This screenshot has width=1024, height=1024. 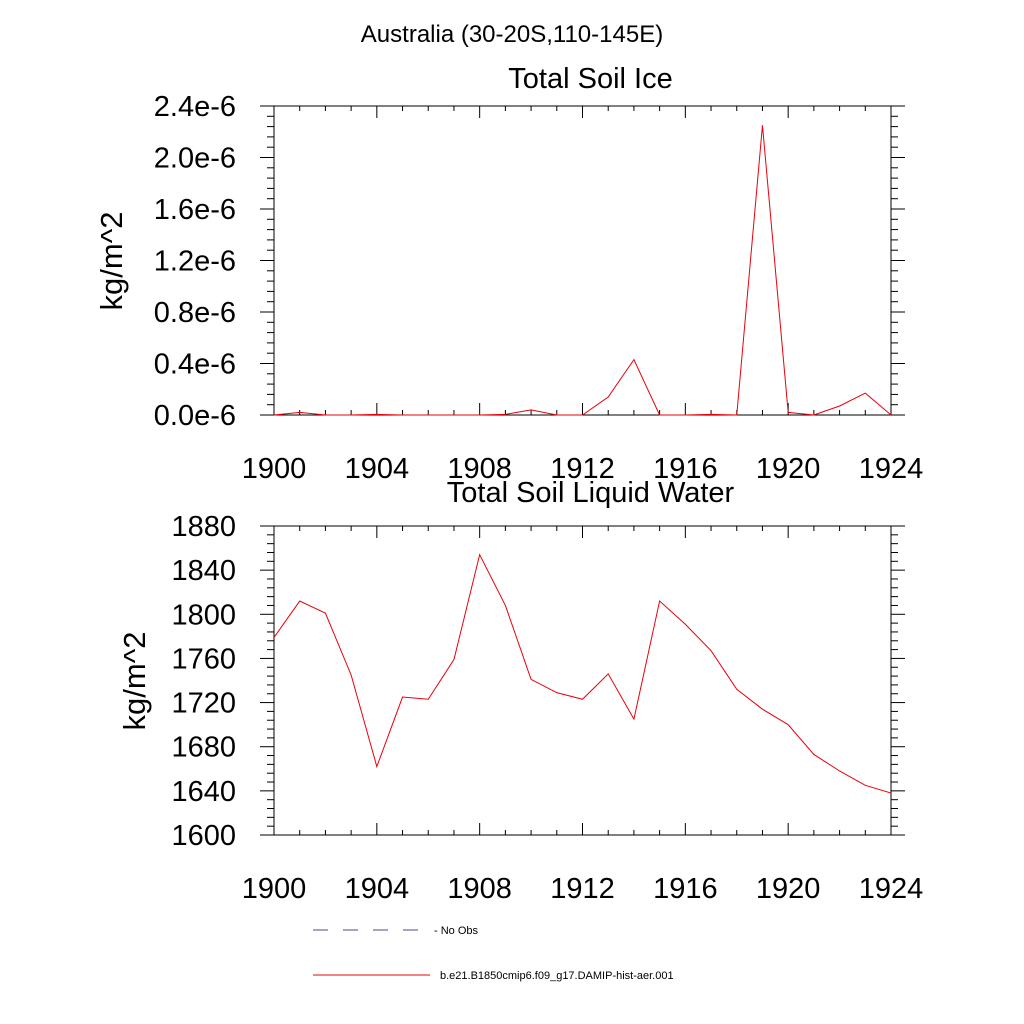 I want to click on y-tick-label: 1840, so click(x=203, y=571).